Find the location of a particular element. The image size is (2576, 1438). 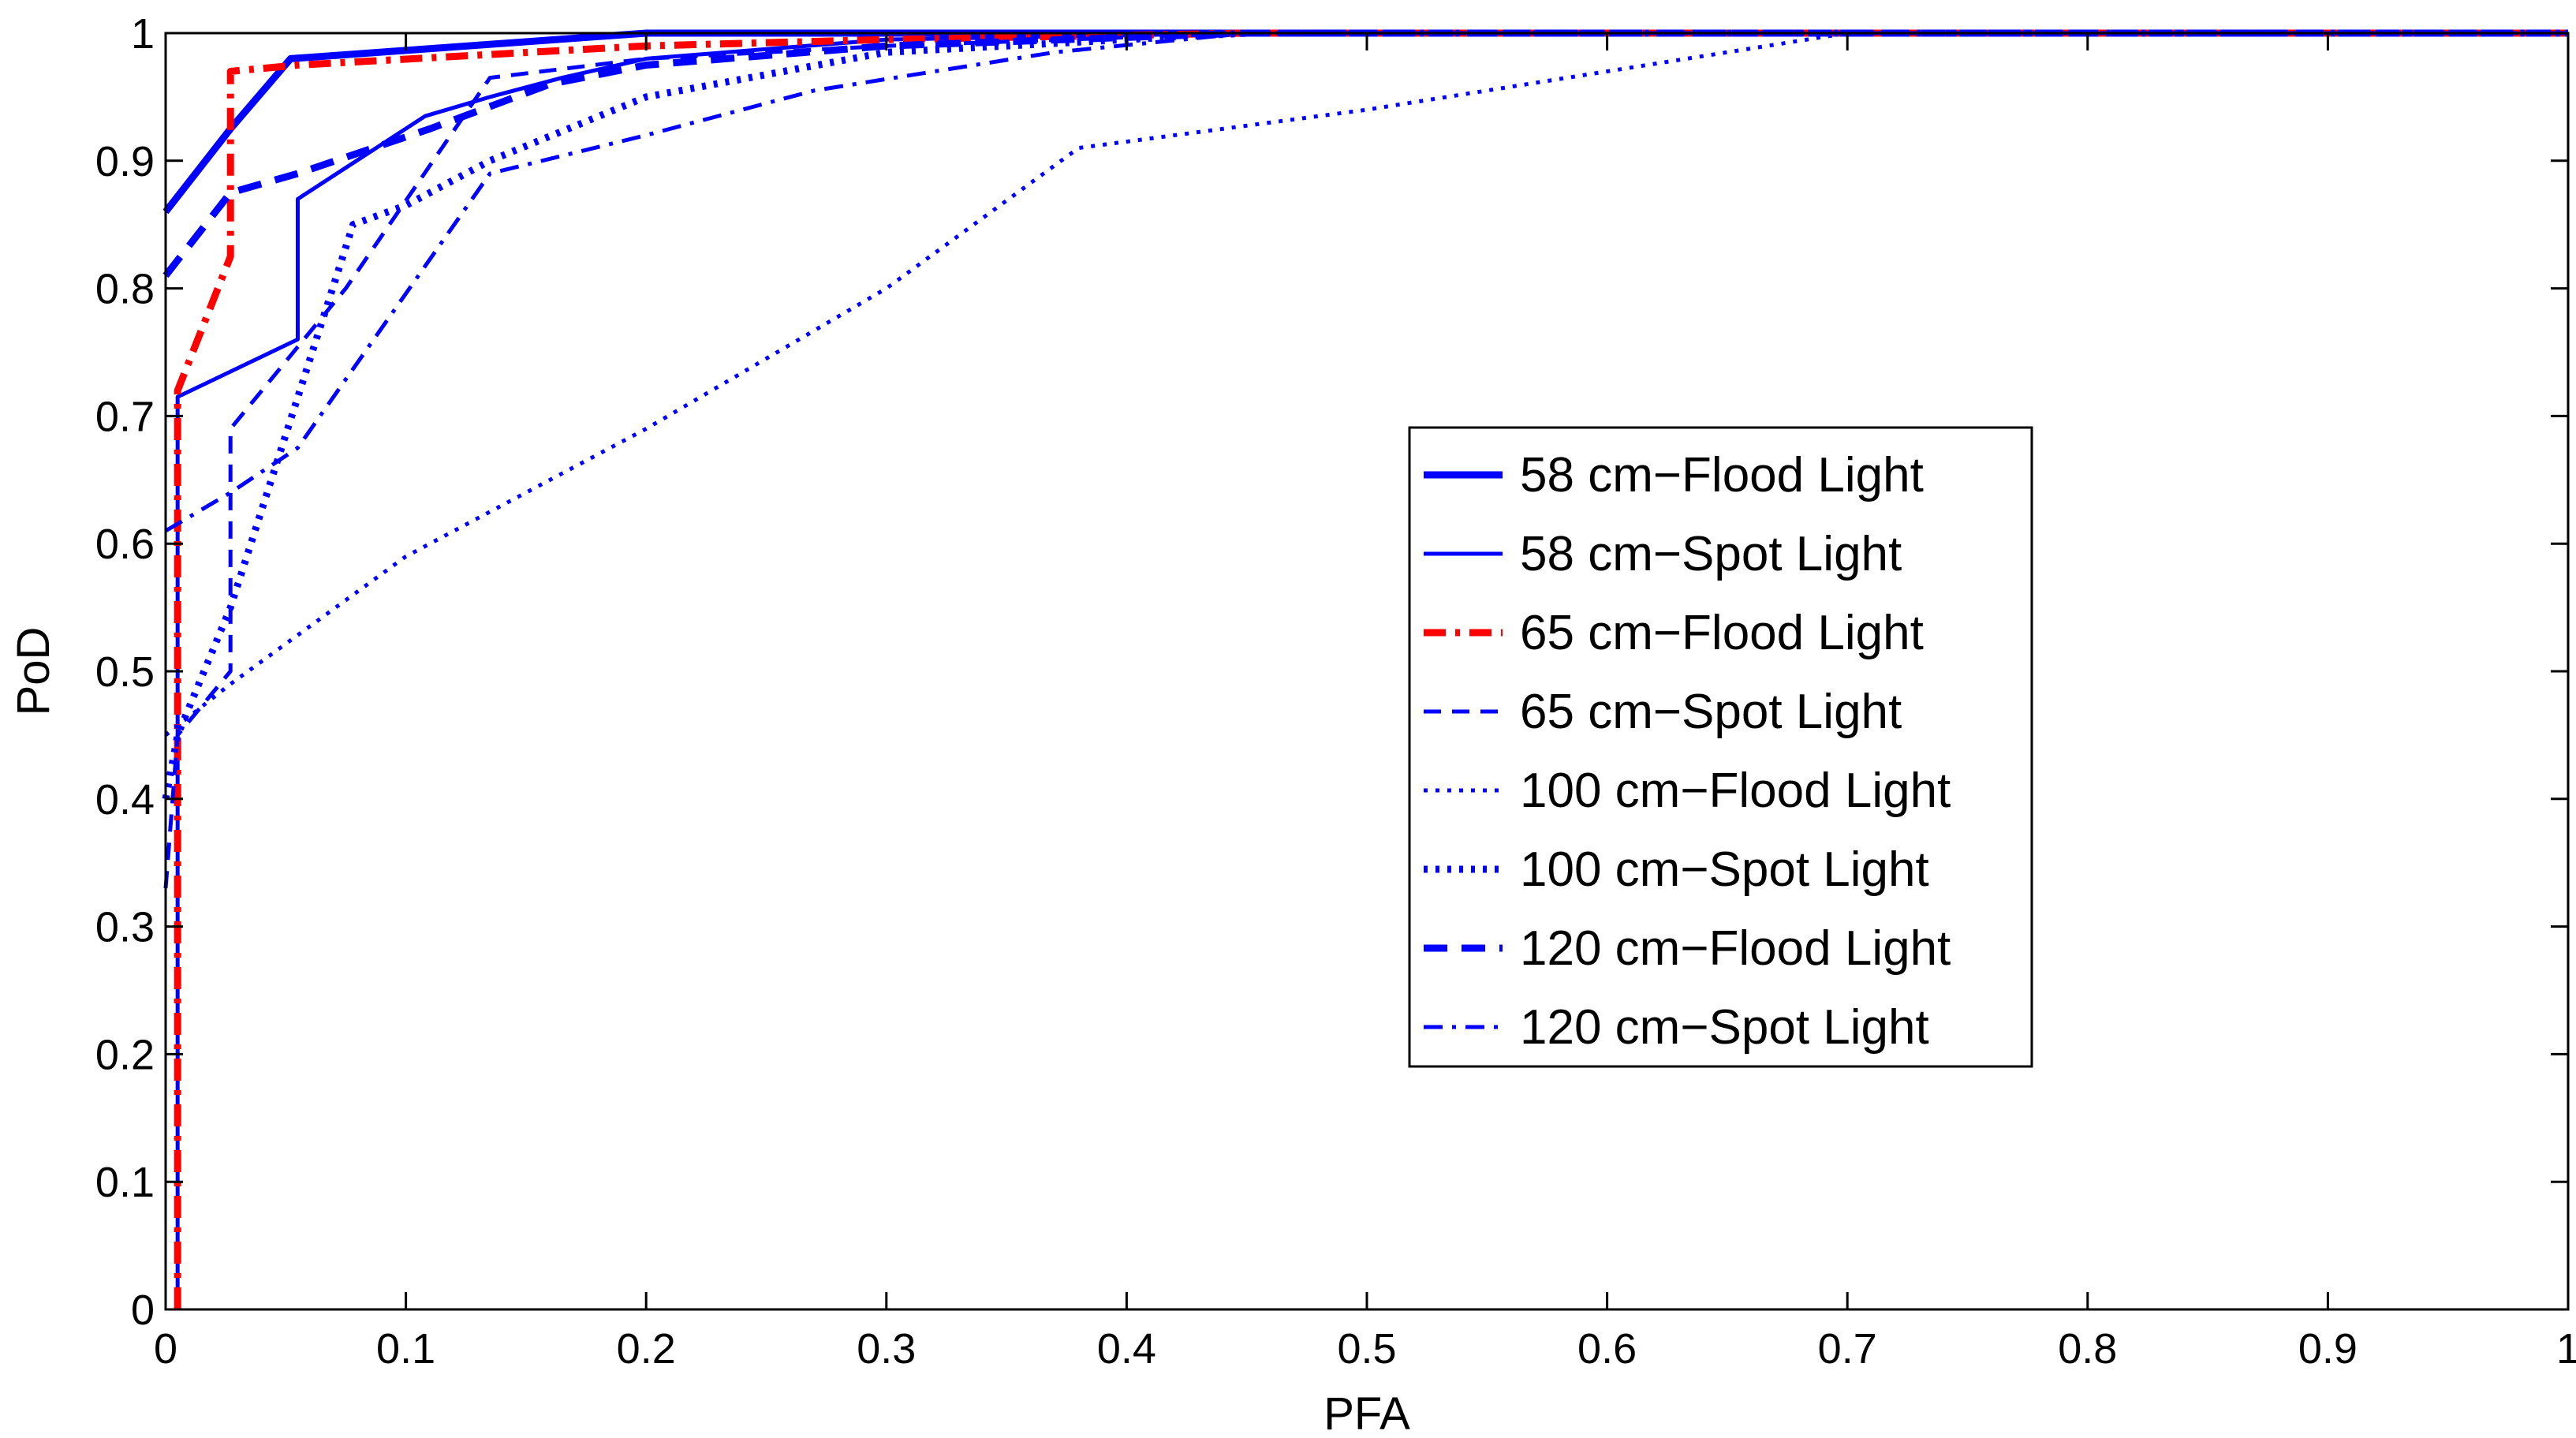

series-line-58-cm-flood-light is located at coordinates (1365, 122).